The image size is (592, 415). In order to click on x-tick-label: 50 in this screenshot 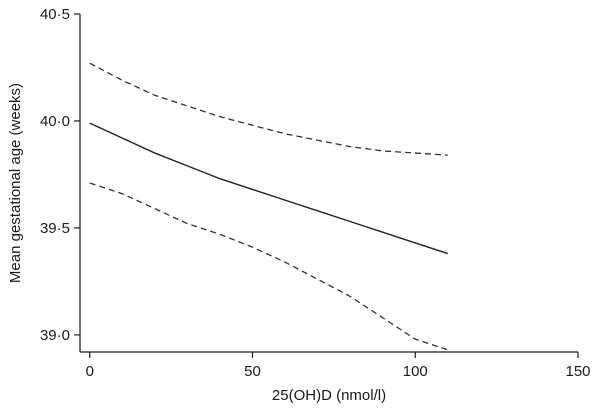, I will do `click(252, 371)`.